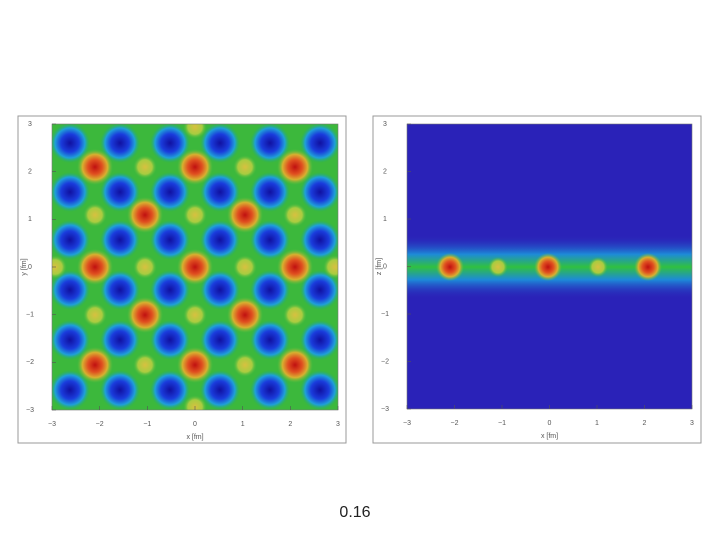 The image size is (720, 540). What do you see at coordinates (24, 266) in the screenshot?
I see `y-axis-label: y [fm]` at bounding box center [24, 266].